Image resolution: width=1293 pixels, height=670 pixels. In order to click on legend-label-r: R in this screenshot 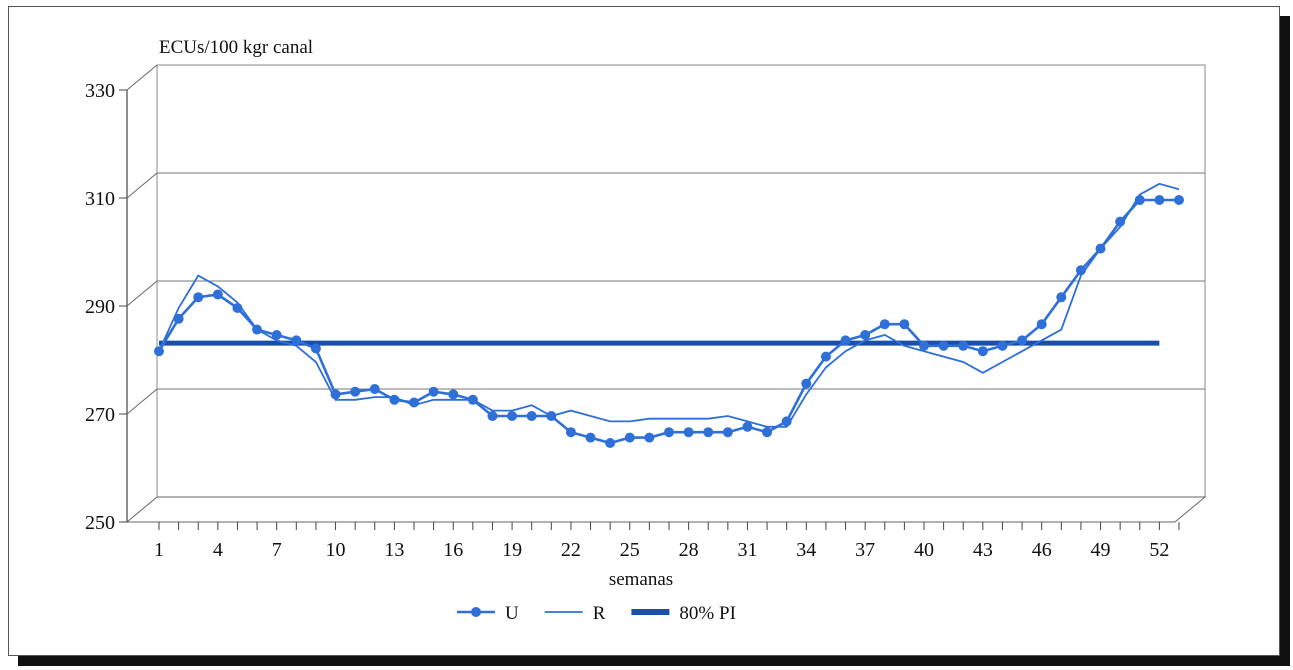, I will do `click(599, 613)`.